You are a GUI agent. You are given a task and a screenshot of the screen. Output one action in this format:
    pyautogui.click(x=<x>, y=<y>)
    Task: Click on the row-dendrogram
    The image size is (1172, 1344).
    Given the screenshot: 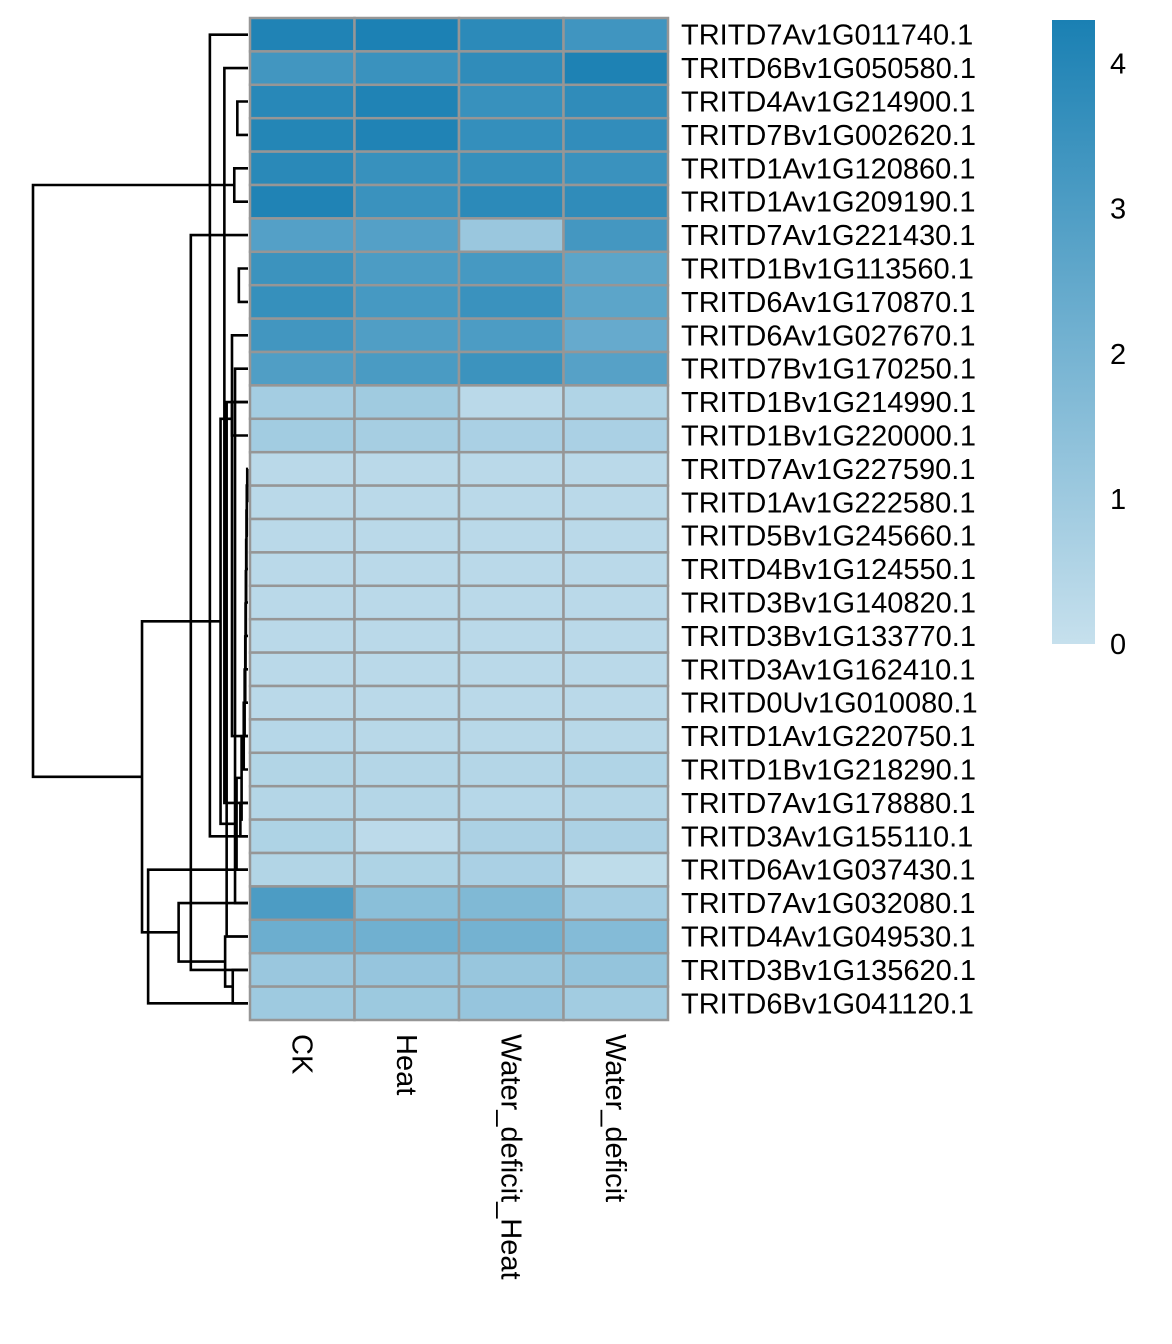 What is the action you would take?
    pyautogui.click(x=140, y=519)
    